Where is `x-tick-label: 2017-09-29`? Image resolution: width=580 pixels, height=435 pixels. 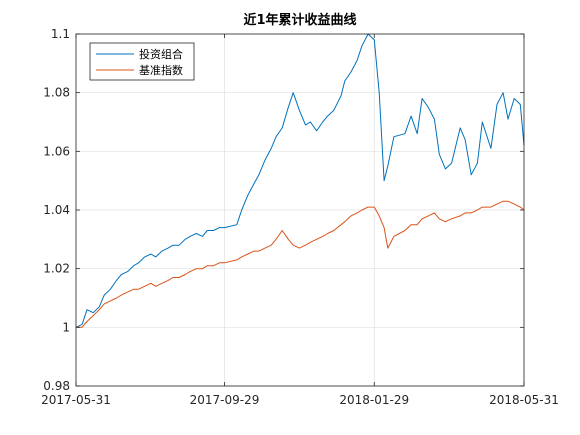
x-tick-label: 2017-09-29 is located at coordinates (225, 400).